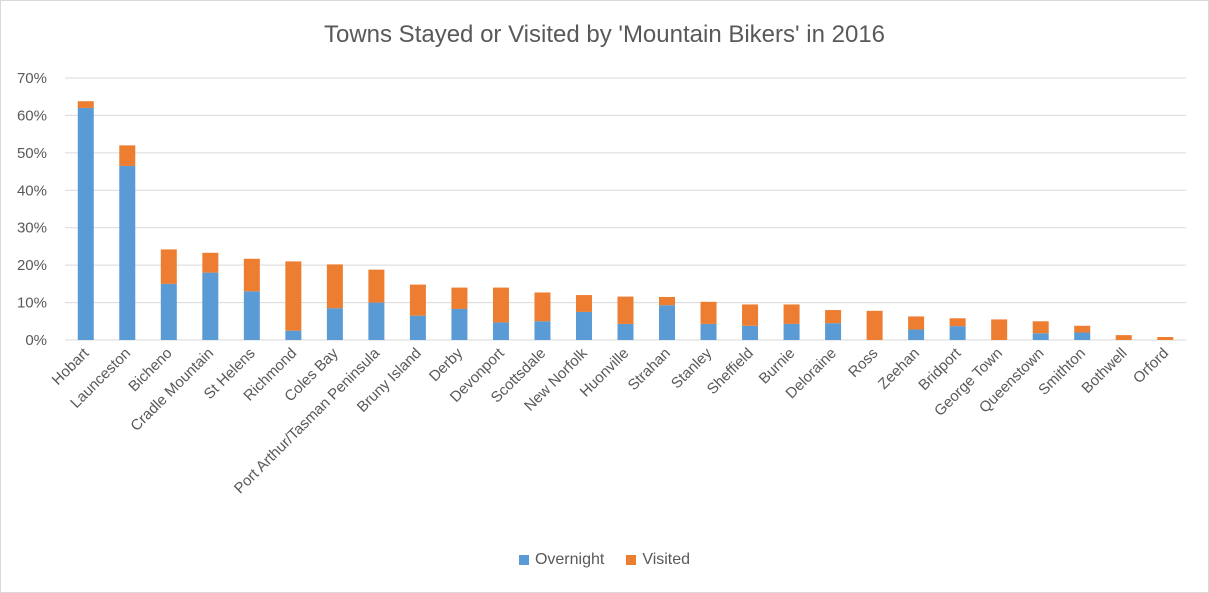 The image size is (1209, 593). I want to click on x-tick-label: Zeehan, so click(899, 369).